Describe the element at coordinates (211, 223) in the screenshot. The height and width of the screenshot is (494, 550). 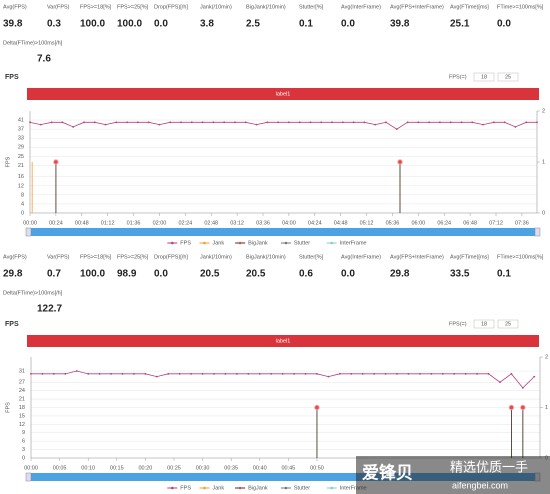
I see `x-tick-label: 02:48` at that location.